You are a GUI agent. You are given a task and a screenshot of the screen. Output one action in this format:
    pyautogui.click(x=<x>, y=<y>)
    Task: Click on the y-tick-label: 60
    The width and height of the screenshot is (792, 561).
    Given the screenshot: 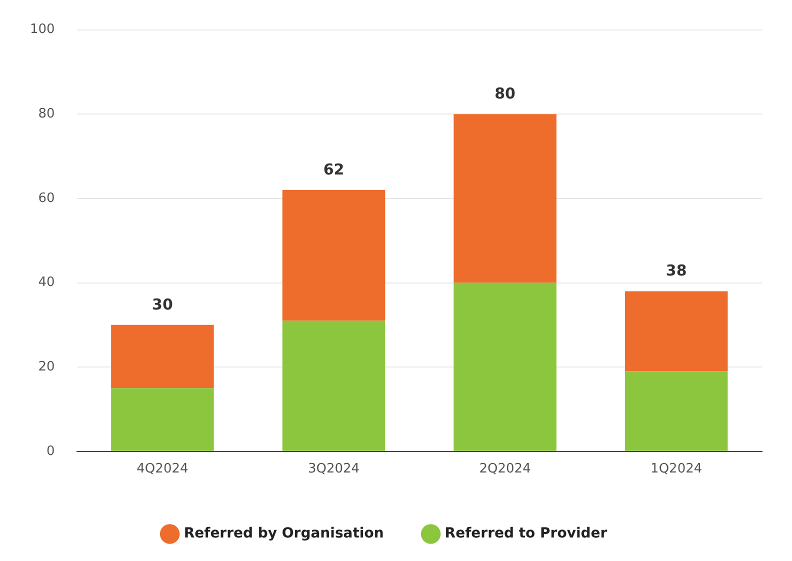 What is the action you would take?
    pyautogui.click(x=46, y=198)
    